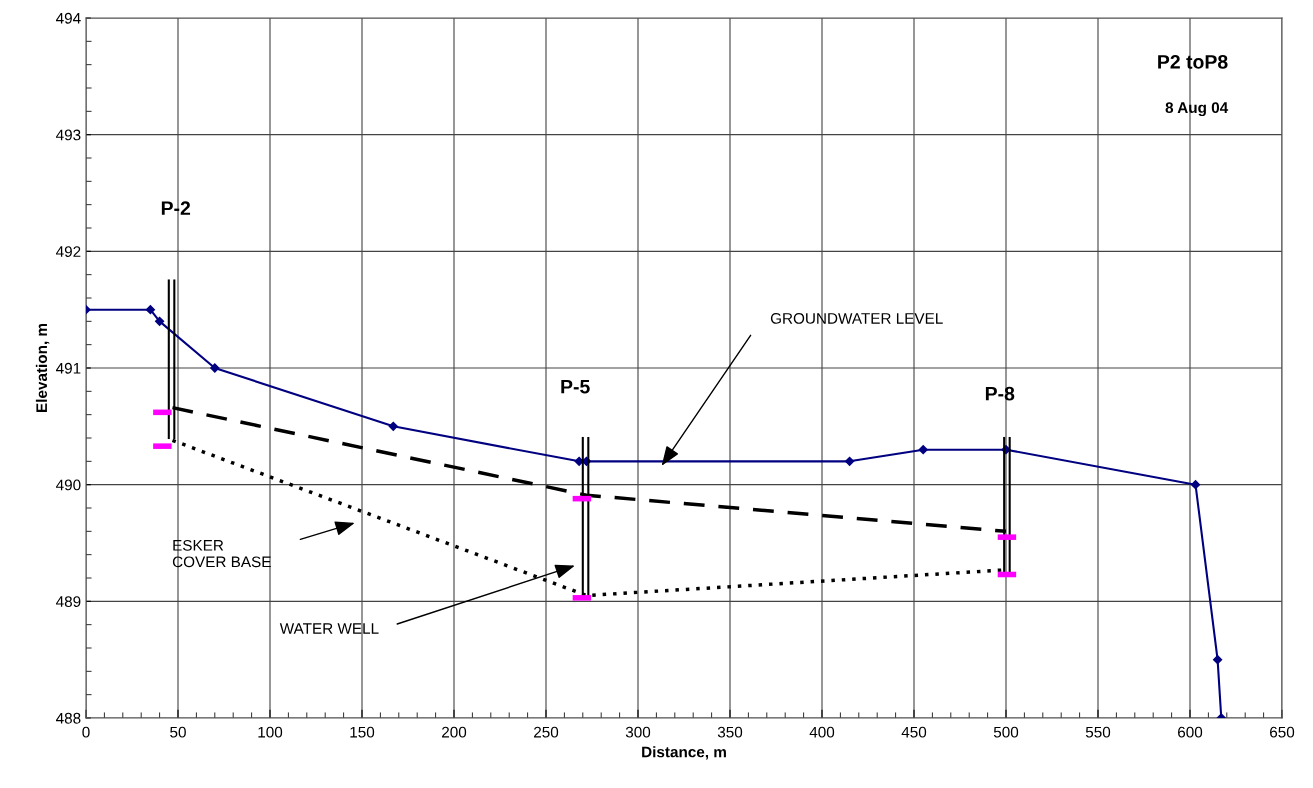 Image resolution: width=1313 pixels, height=788 pixels. What do you see at coordinates (68, 718) in the screenshot?
I see `y-tick-label: 488` at bounding box center [68, 718].